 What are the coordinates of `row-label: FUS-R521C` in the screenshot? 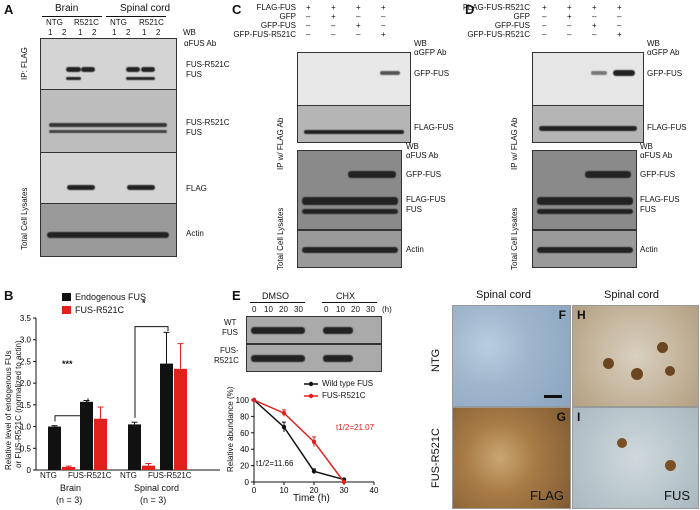 It's located at (436, 458).